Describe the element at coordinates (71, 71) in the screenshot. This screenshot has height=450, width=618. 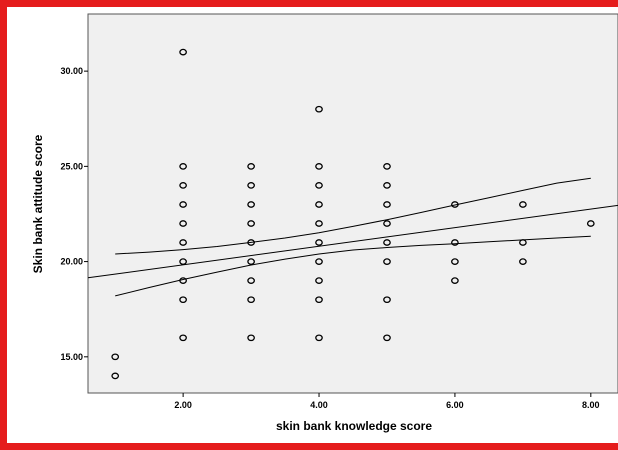
I see `y-tick-label: 30.00` at that location.